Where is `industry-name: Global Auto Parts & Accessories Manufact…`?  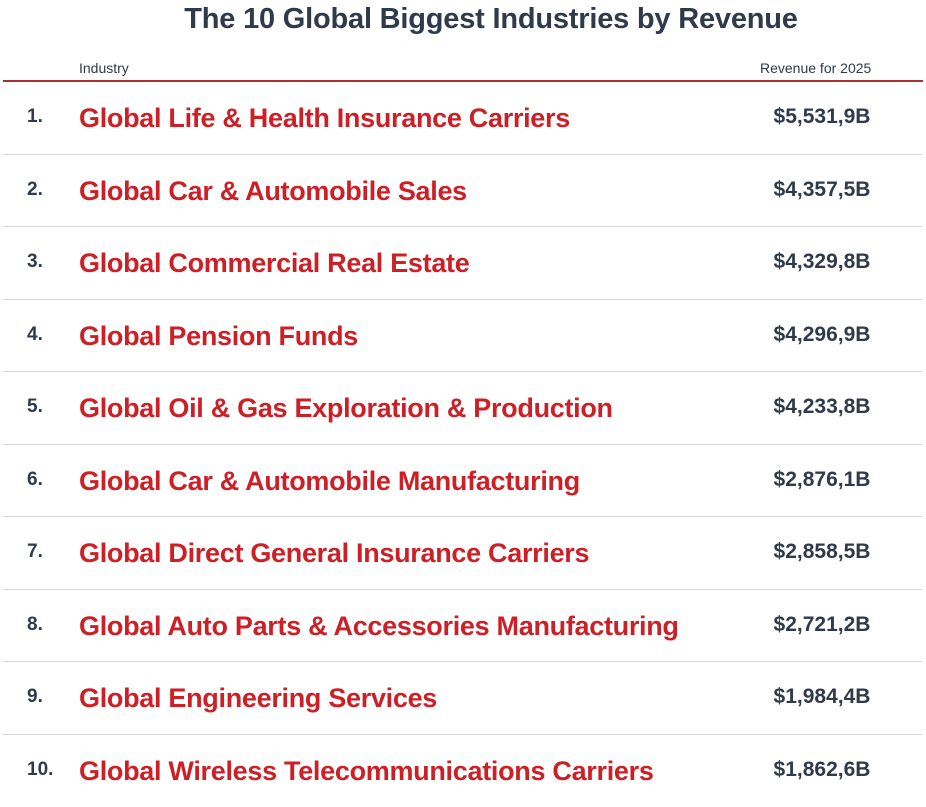 industry-name: Global Auto Parts & Accessories Manufact… is located at coordinates (379, 626).